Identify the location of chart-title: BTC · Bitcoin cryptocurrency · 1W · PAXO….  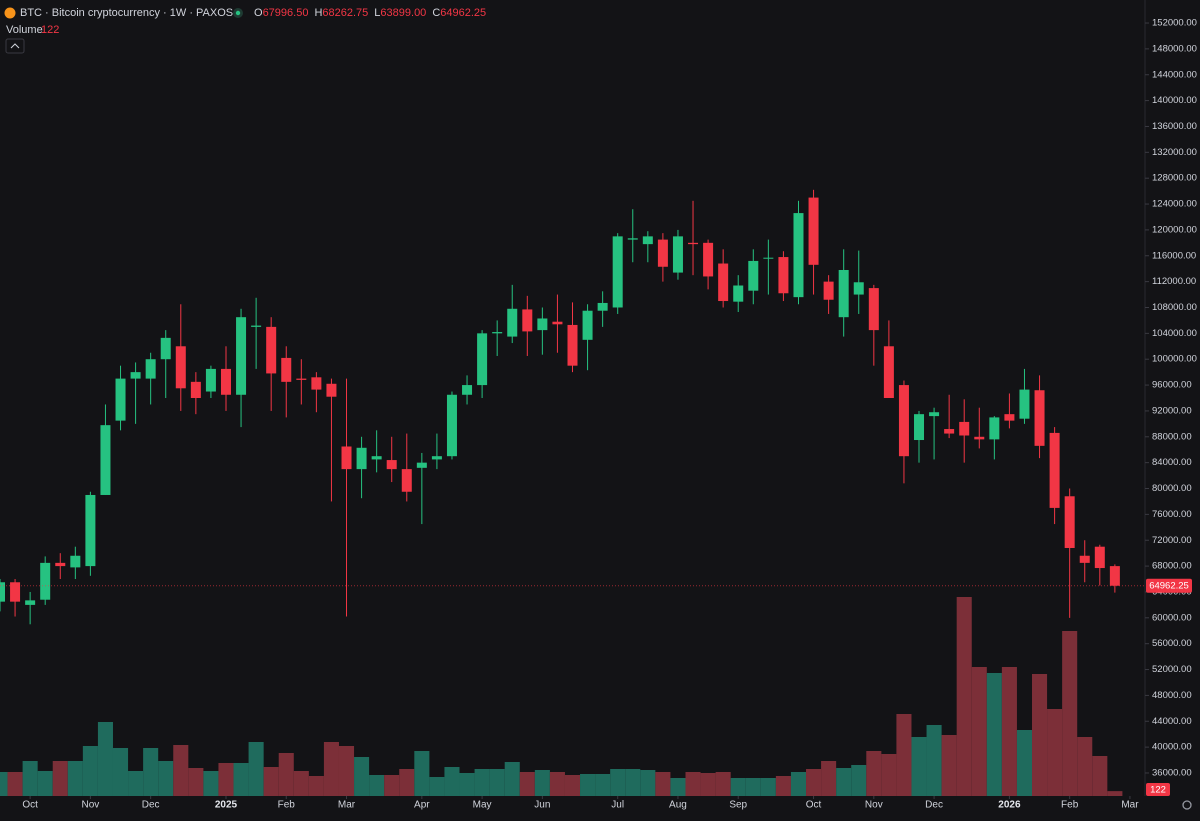
(126, 13).